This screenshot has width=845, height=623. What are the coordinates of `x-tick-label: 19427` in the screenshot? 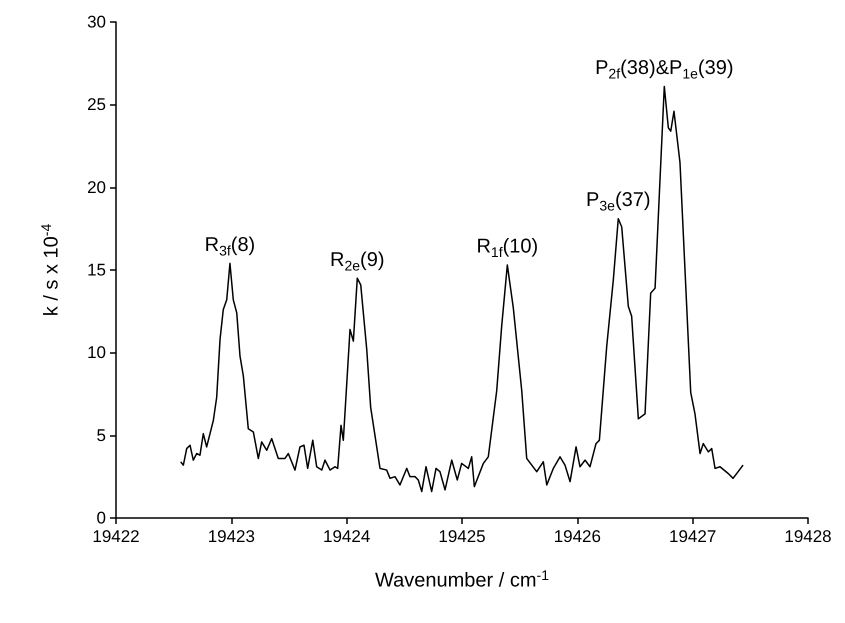 It's located at (692, 536).